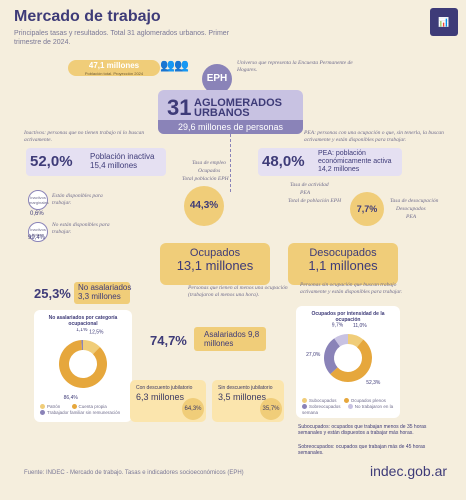  Describe the element at coordinates (215, 253) in the screenshot. I see `ocupados-title: Ocupados` at that location.